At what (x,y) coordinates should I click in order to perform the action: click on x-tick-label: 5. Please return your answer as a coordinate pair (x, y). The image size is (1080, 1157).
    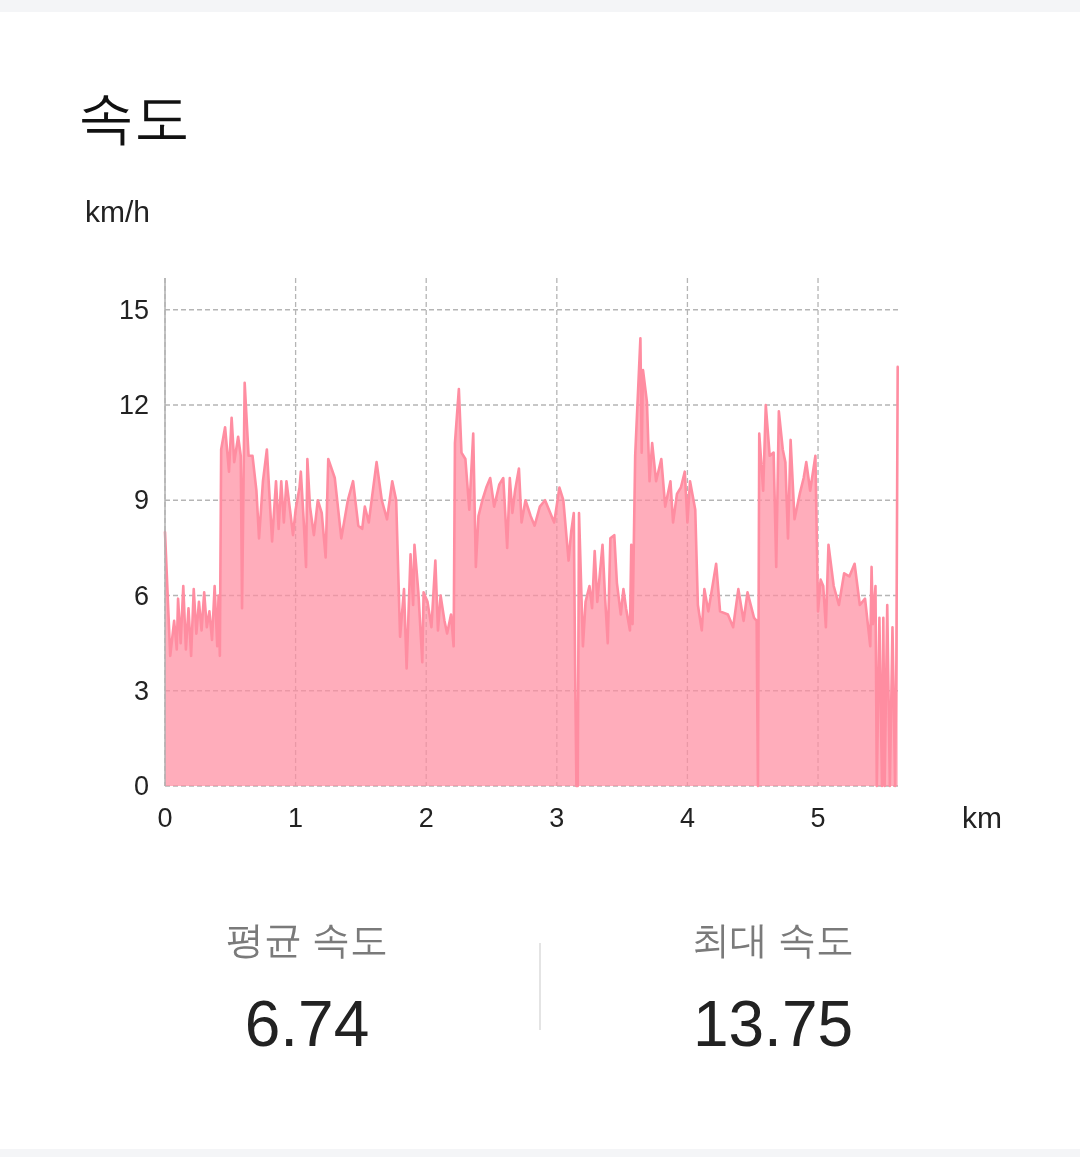
    Looking at the image, I should click on (818, 818).